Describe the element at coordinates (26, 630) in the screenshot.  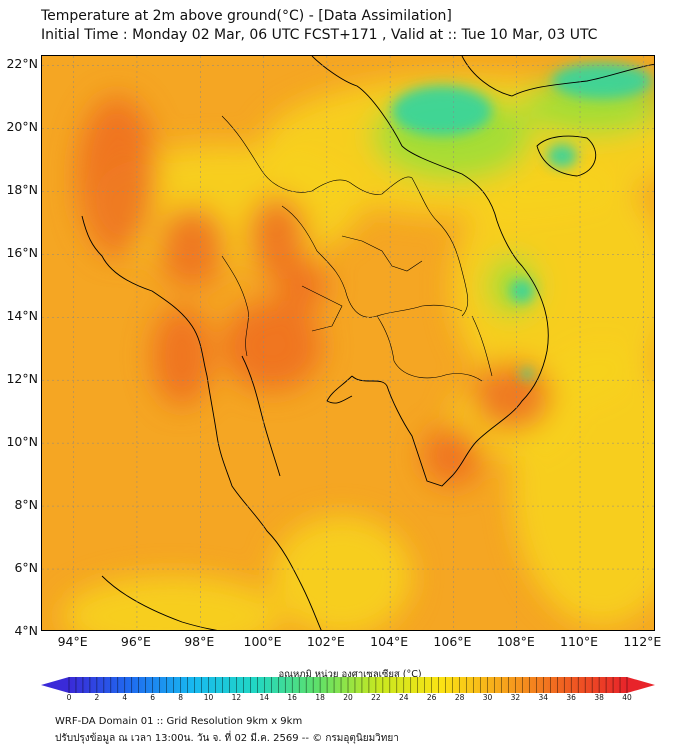
I see `latitude-label: 4°N` at that location.